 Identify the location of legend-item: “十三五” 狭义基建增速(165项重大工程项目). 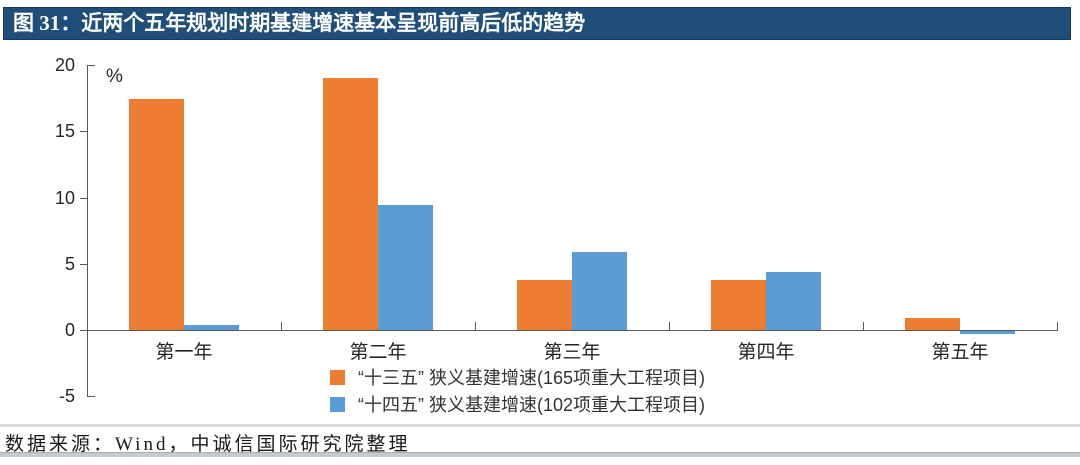
(517, 379).